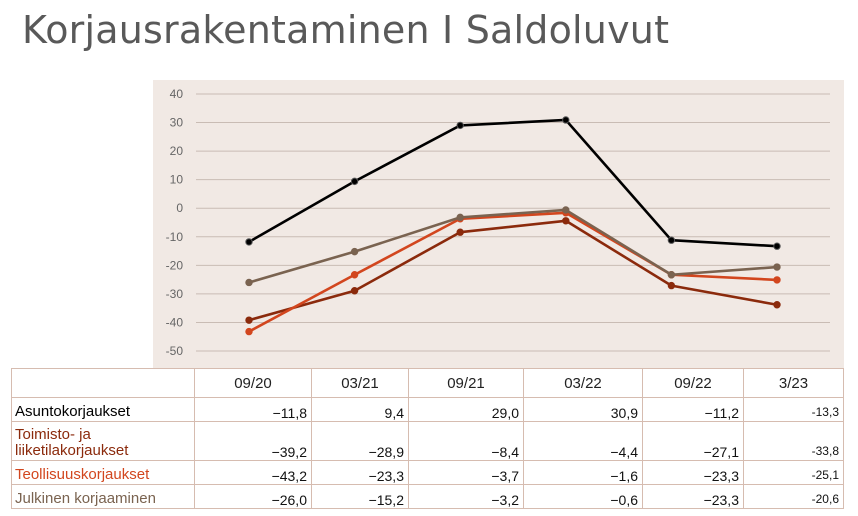 The height and width of the screenshot is (516, 858). Describe the element at coordinates (103, 472) in the screenshot. I see `series-label: Teollisuuskorjaukset` at that location.